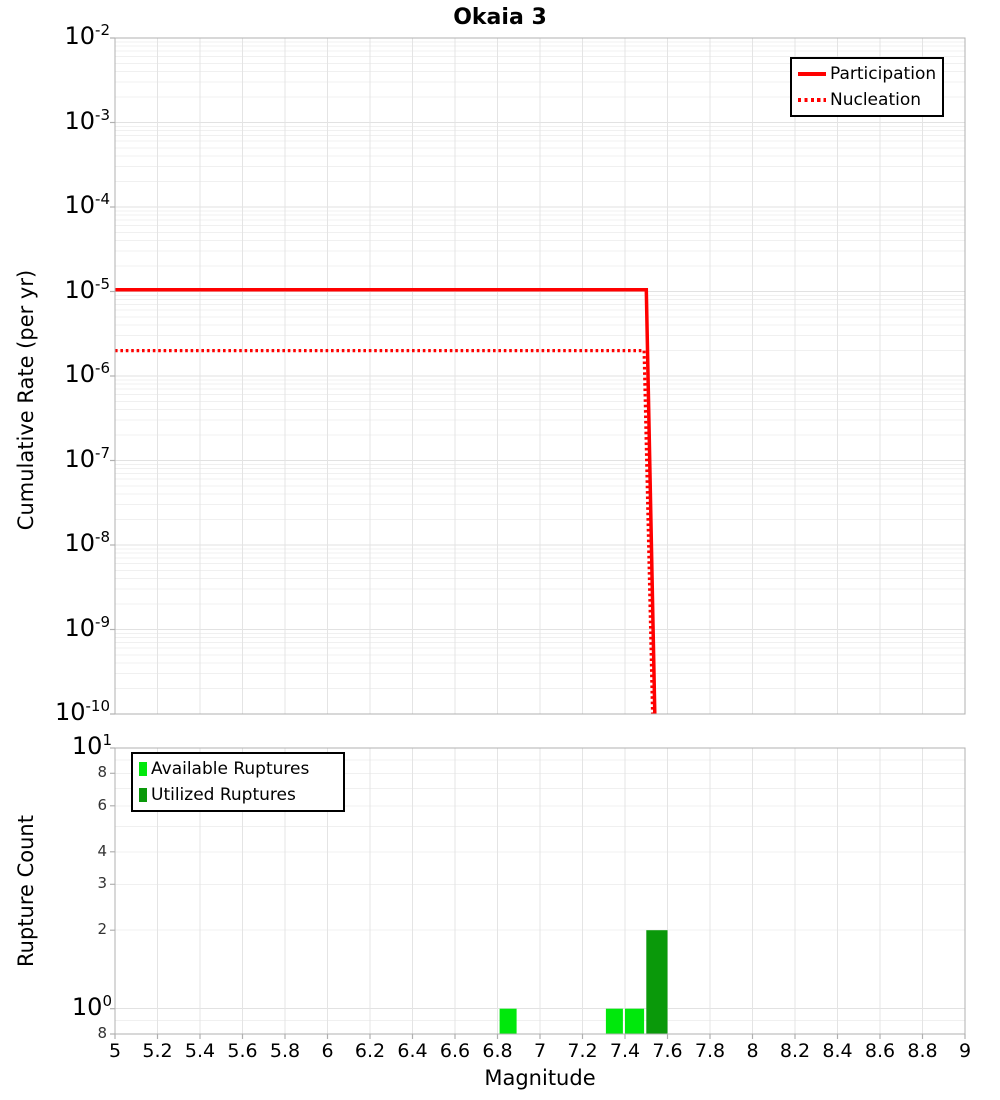 Image resolution: width=1000 pixels, height=1100 pixels. I want to click on x-tick-label: 6.4, so click(412, 1051).